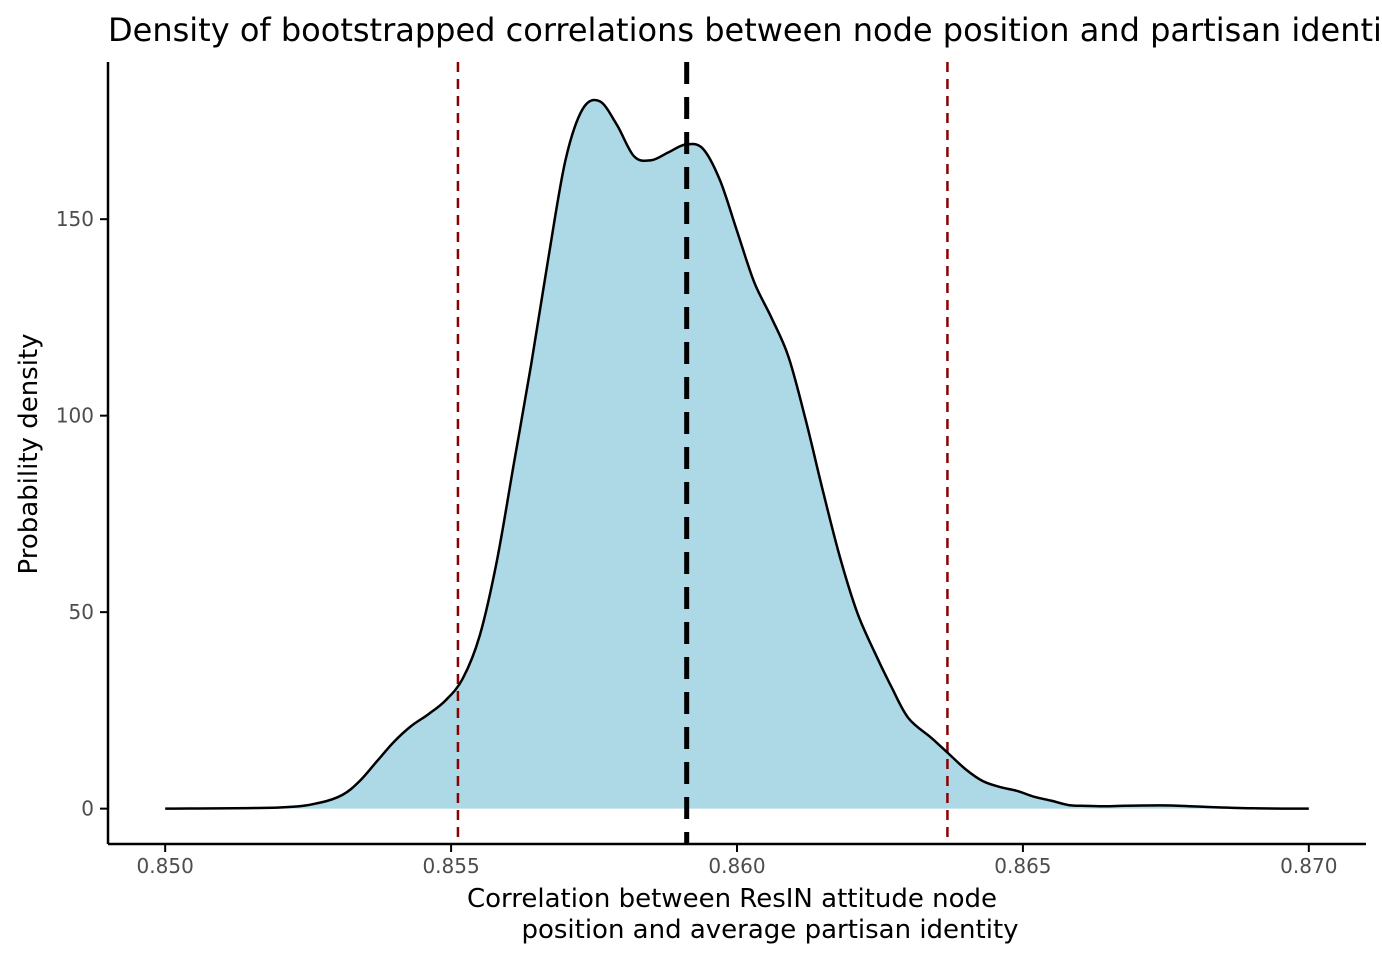 This screenshot has width=1382, height=960. I want to click on y-tick-label: 50, so click(81, 612).